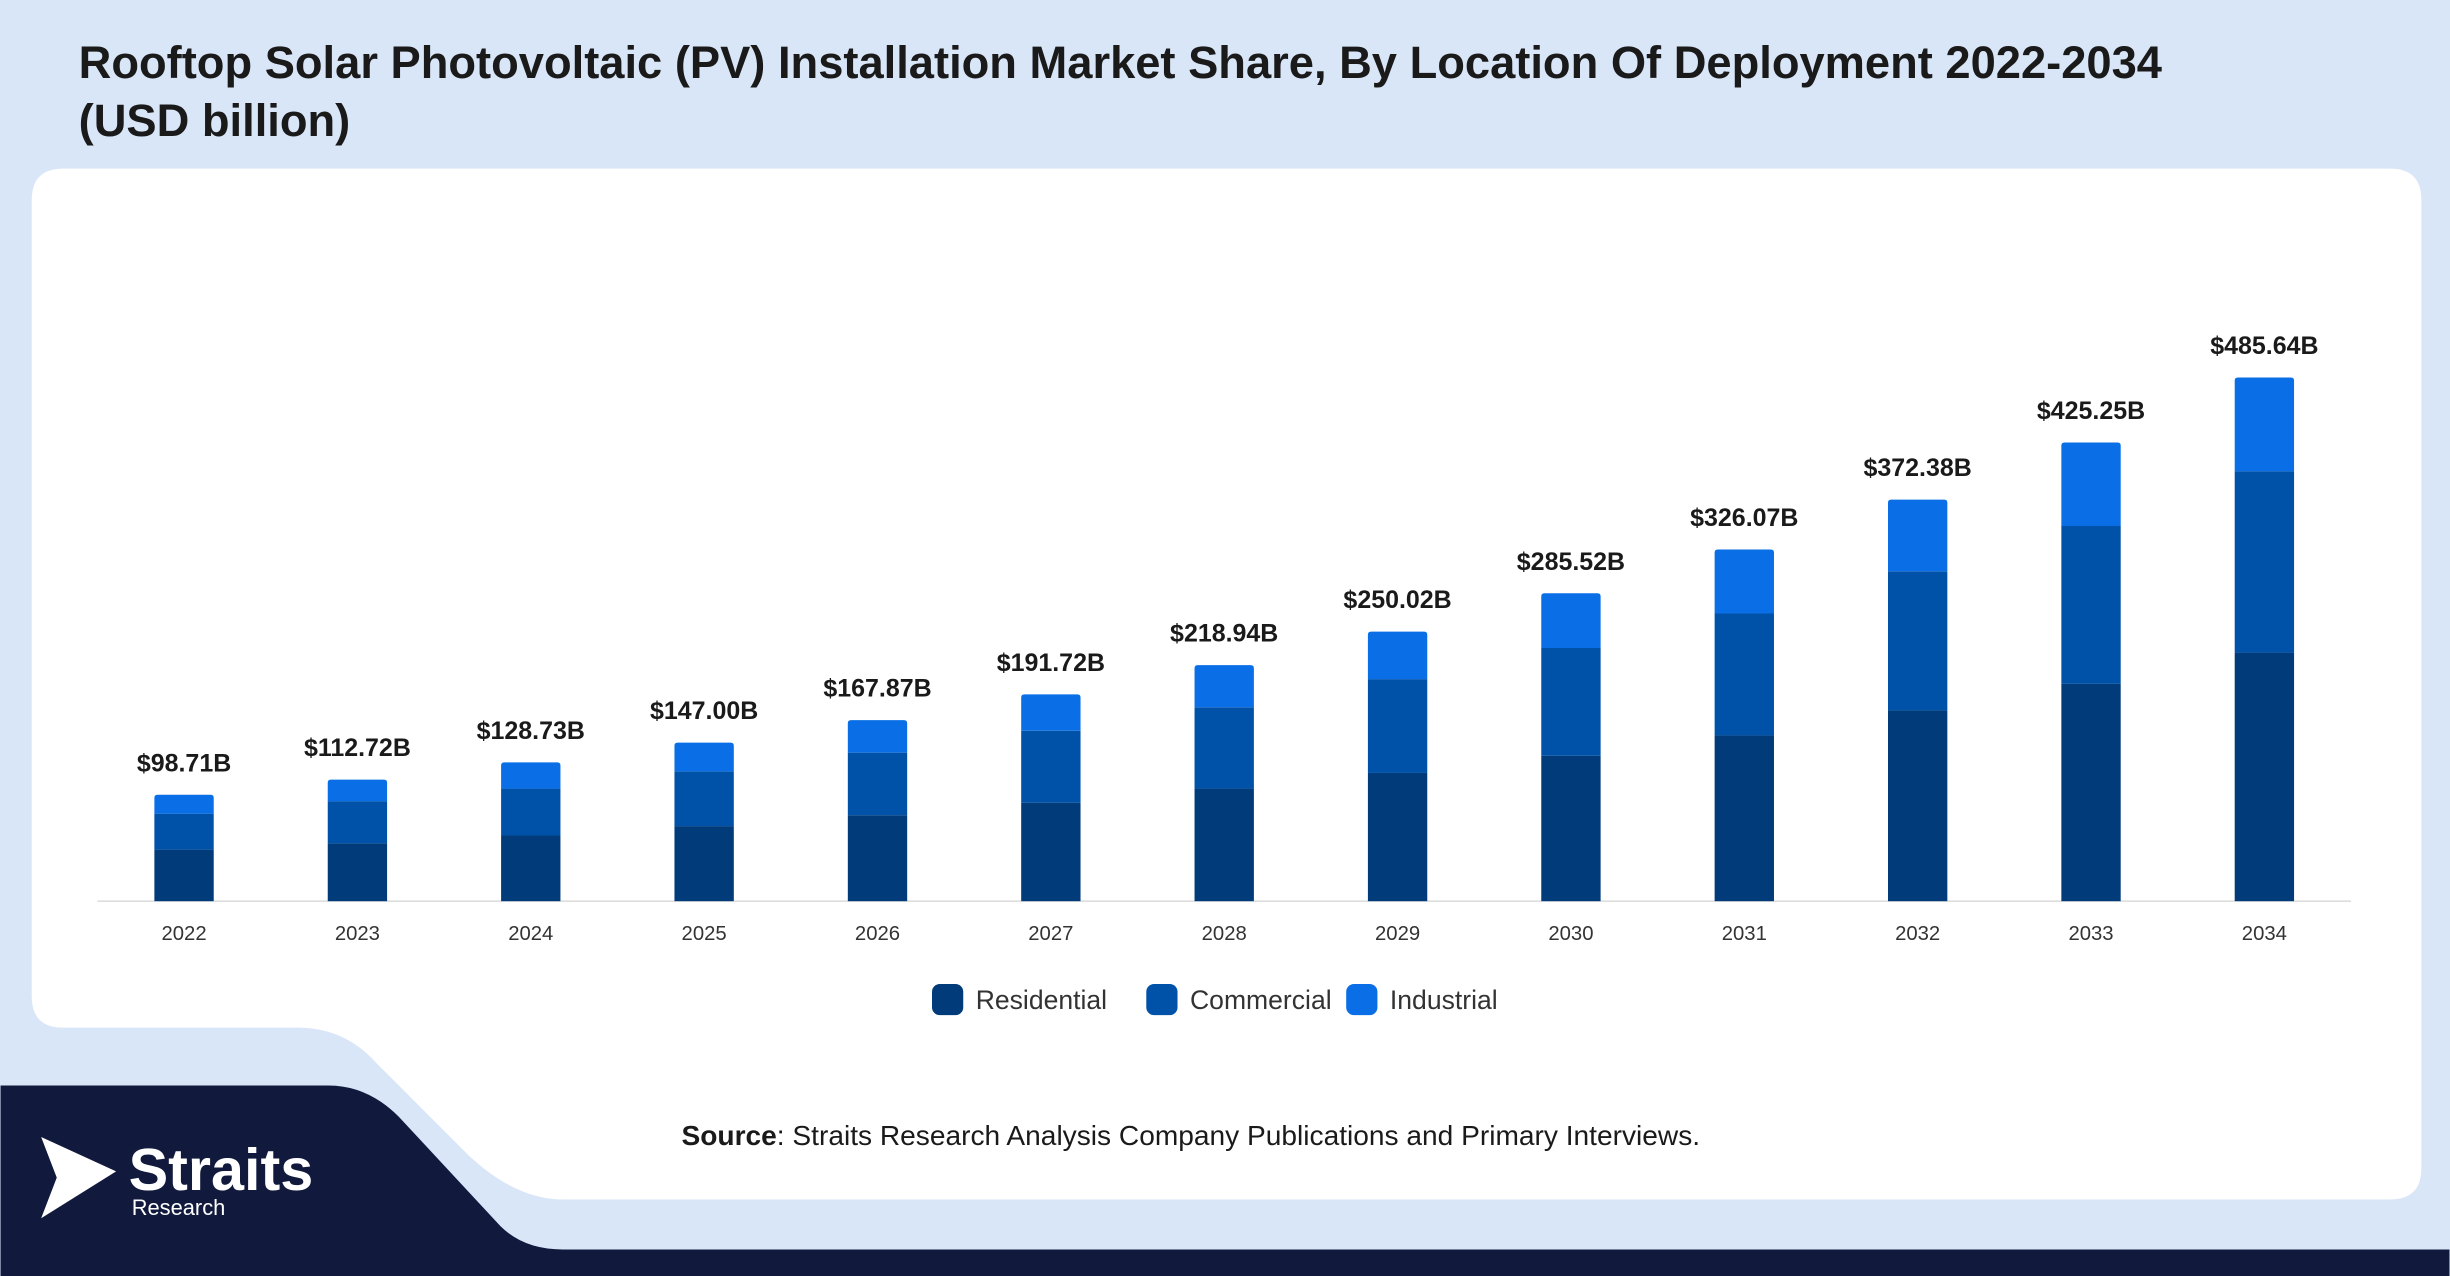  What do you see at coordinates (79, 1177) in the screenshot?
I see `logo-mark` at bounding box center [79, 1177].